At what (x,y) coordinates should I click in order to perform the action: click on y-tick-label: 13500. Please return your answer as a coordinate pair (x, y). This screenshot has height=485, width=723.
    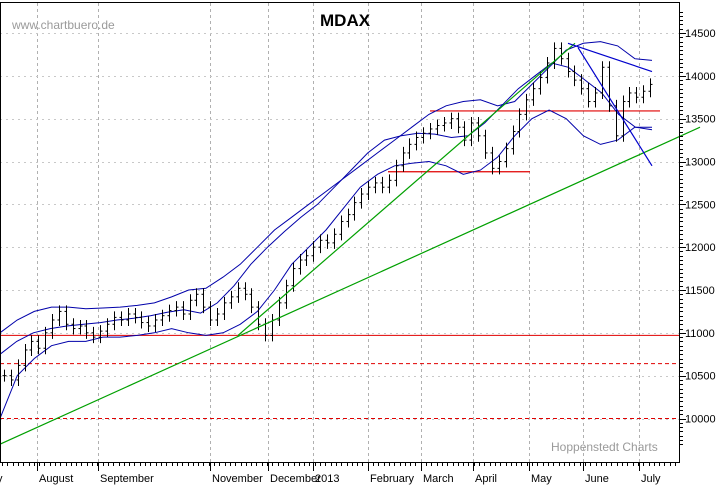
    Looking at the image, I should click on (700, 120).